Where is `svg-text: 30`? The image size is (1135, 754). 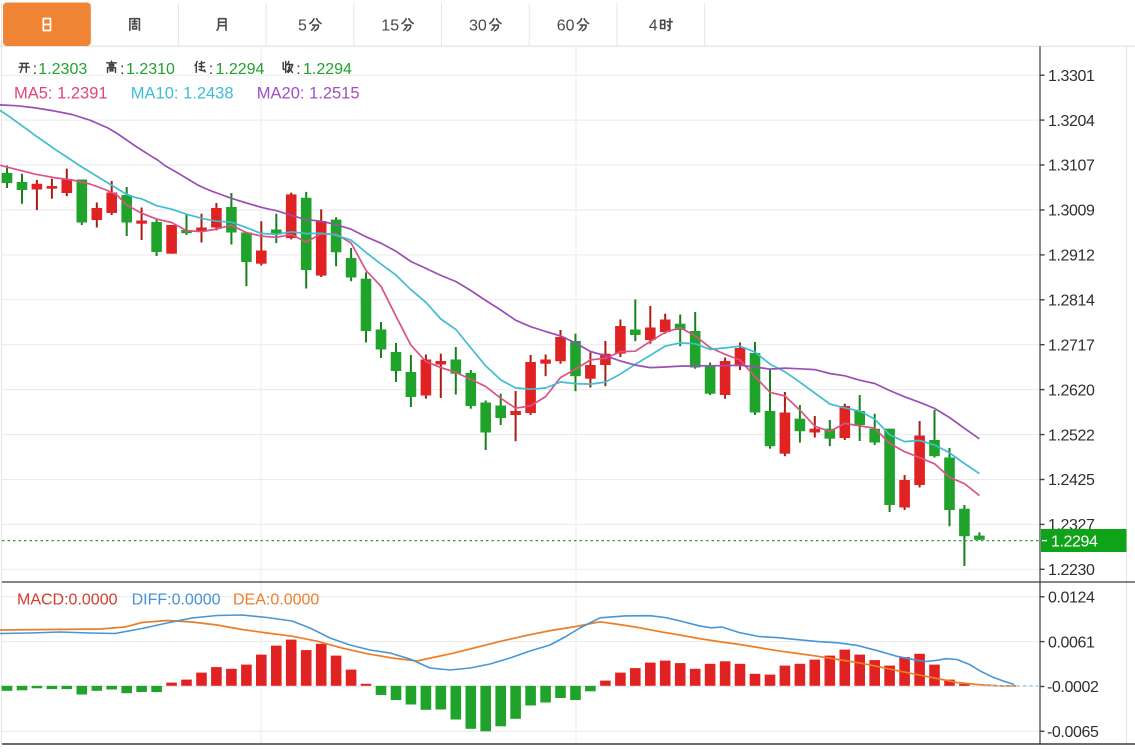 svg-text: 30 is located at coordinates (478, 25).